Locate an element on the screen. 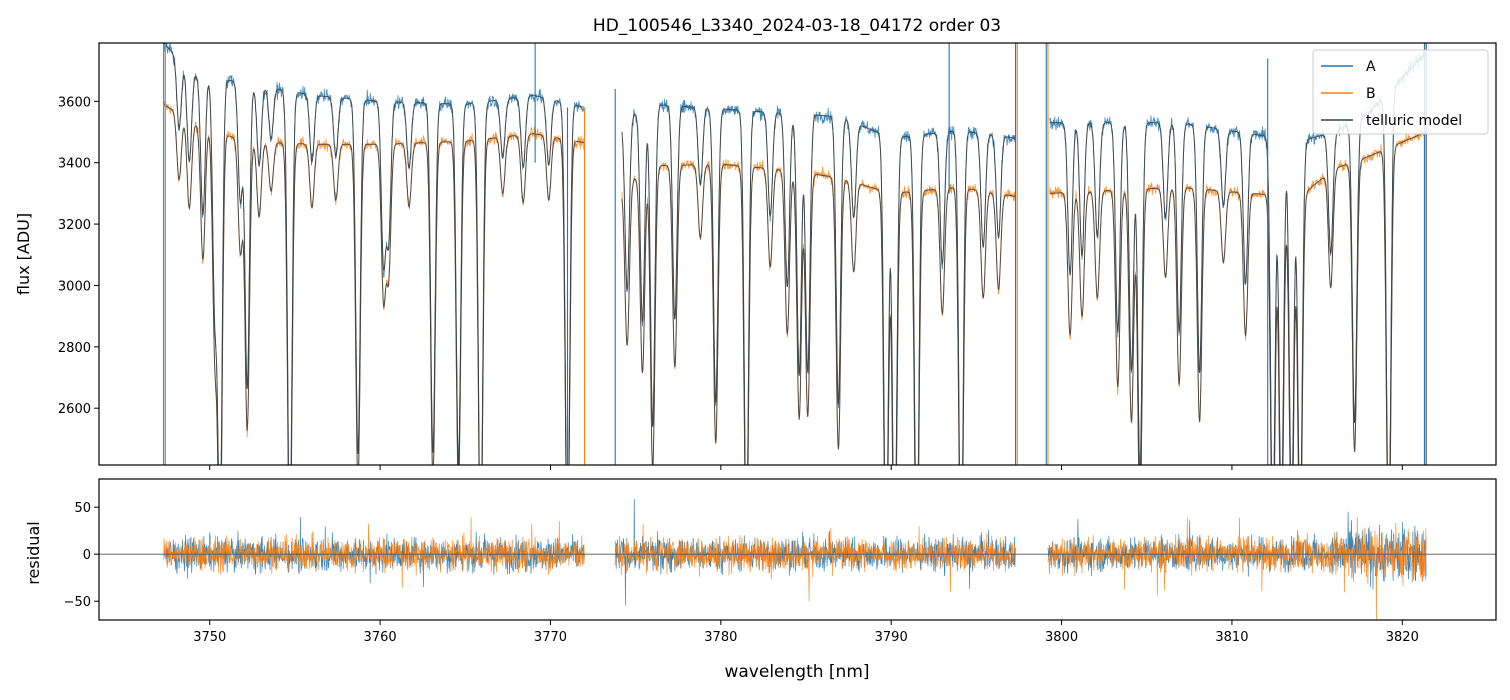  legend-label-0: A is located at coordinates (1371, 67).